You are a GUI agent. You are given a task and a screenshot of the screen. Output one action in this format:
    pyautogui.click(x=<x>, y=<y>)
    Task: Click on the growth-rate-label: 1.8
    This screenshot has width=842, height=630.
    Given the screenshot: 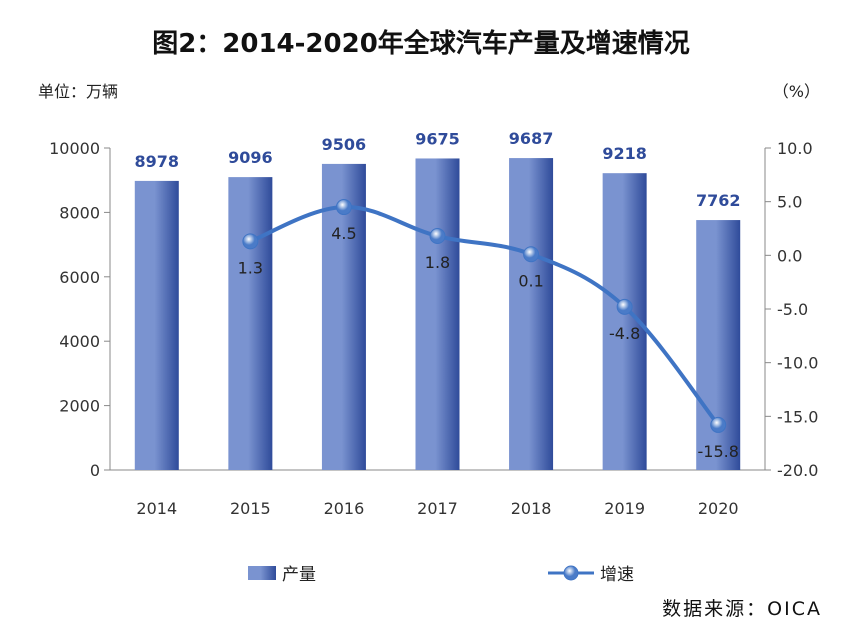 What is the action you would take?
    pyautogui.click(x=437, y=262)
    